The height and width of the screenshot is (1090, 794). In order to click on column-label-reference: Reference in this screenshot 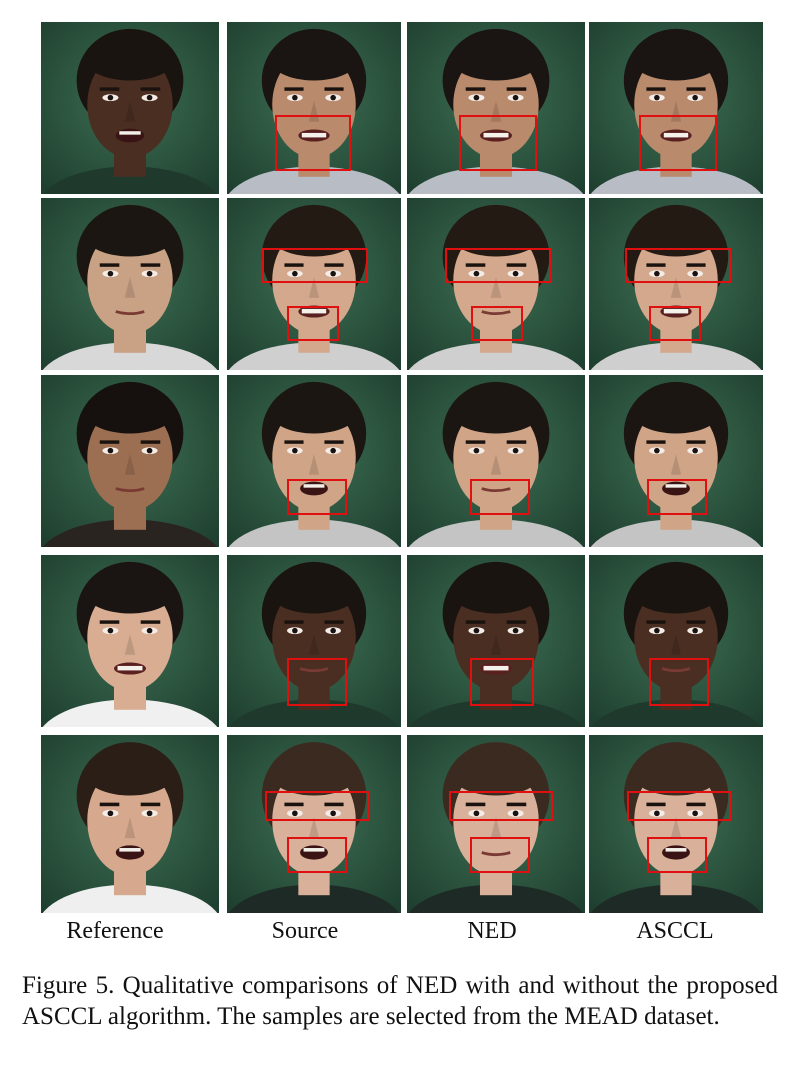, I will do `click(115, 931)`.